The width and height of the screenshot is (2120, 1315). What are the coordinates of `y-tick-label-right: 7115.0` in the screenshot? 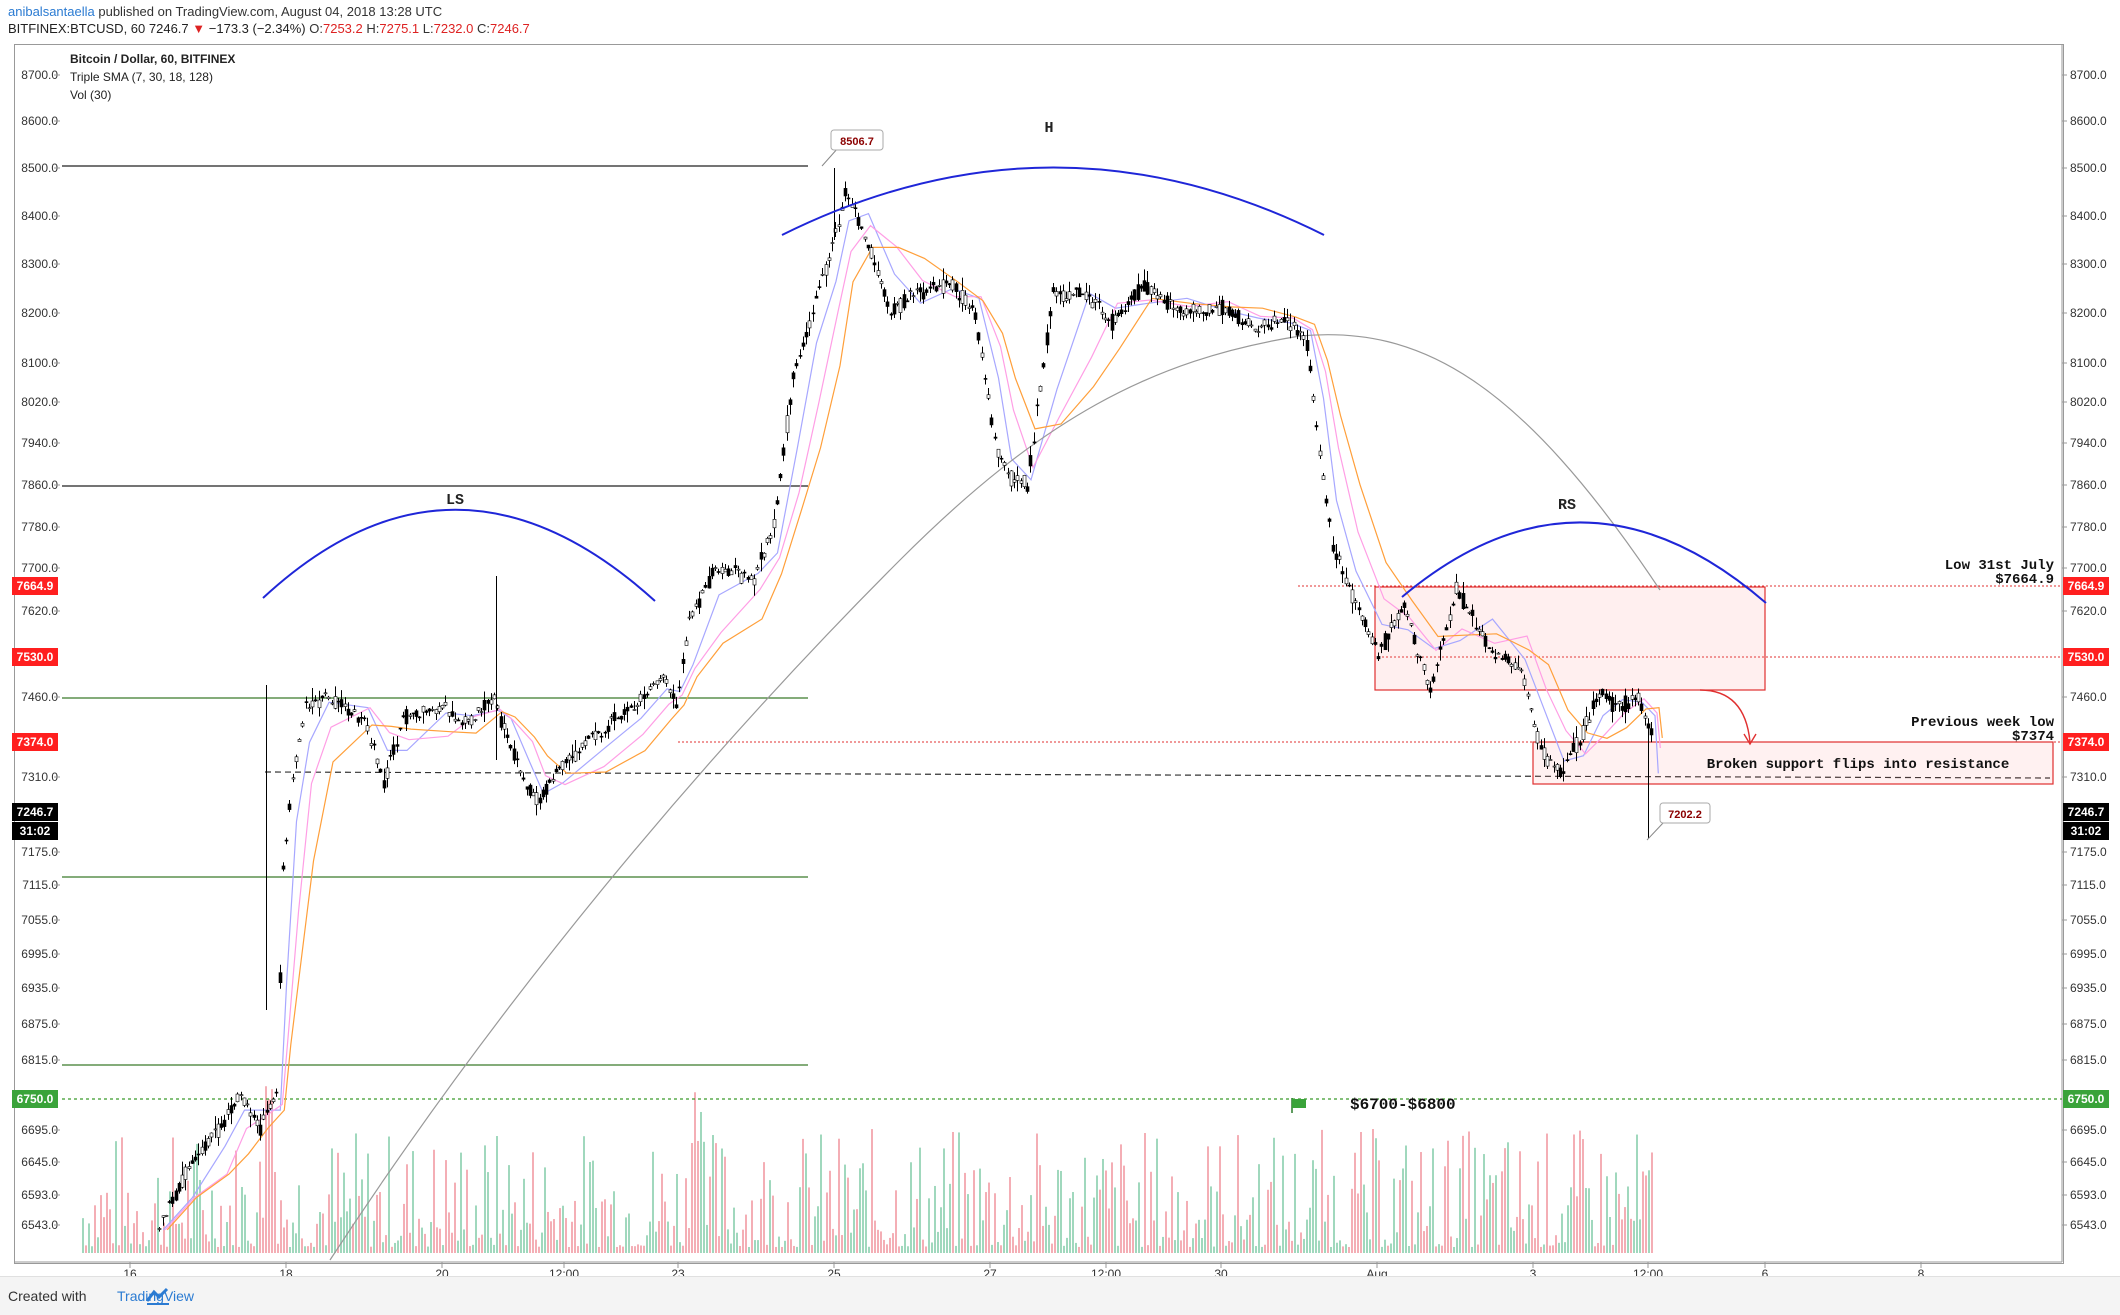 It's located at (2088, 885).